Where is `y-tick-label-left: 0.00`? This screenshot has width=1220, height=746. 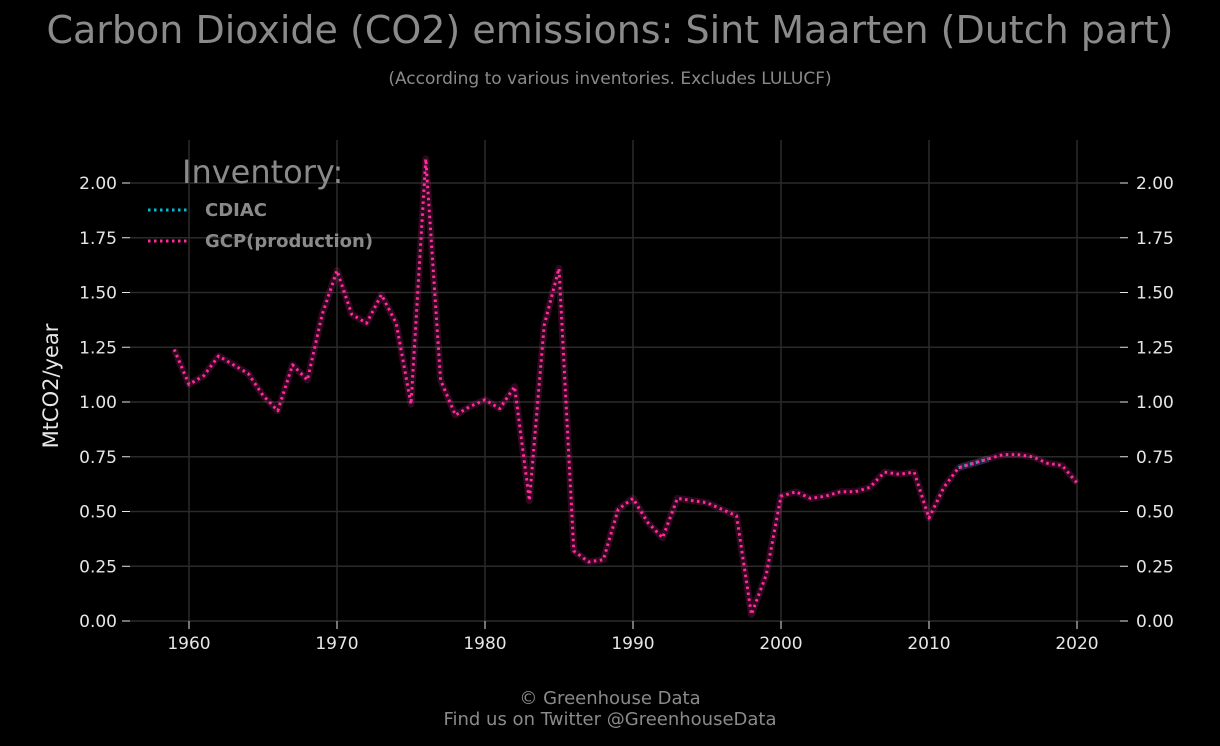
y-tick-label-left: 0.00 is located at coordinates (98, 622).